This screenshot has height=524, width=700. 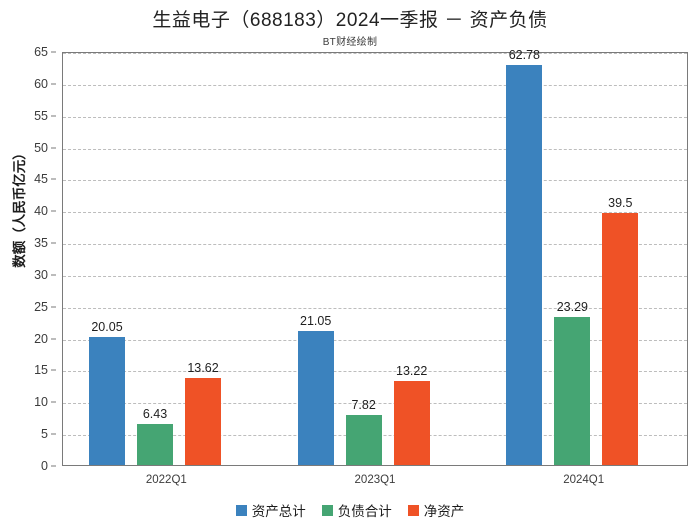 I want to click on bar-value-label: 20.05, so click(x=107, y=327).